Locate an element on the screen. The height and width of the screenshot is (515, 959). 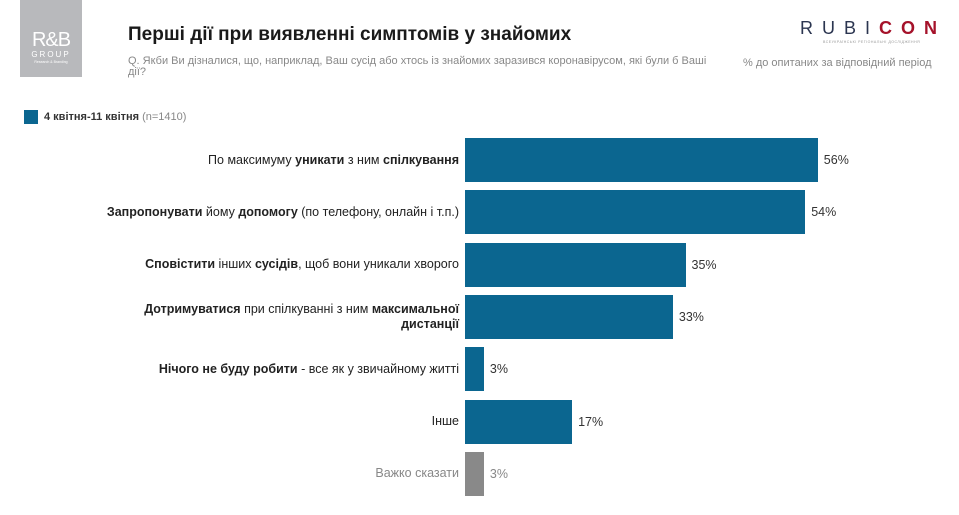
legend: 4 квітня-11 квітня (n=1410) is located at coordinates (105, 117).